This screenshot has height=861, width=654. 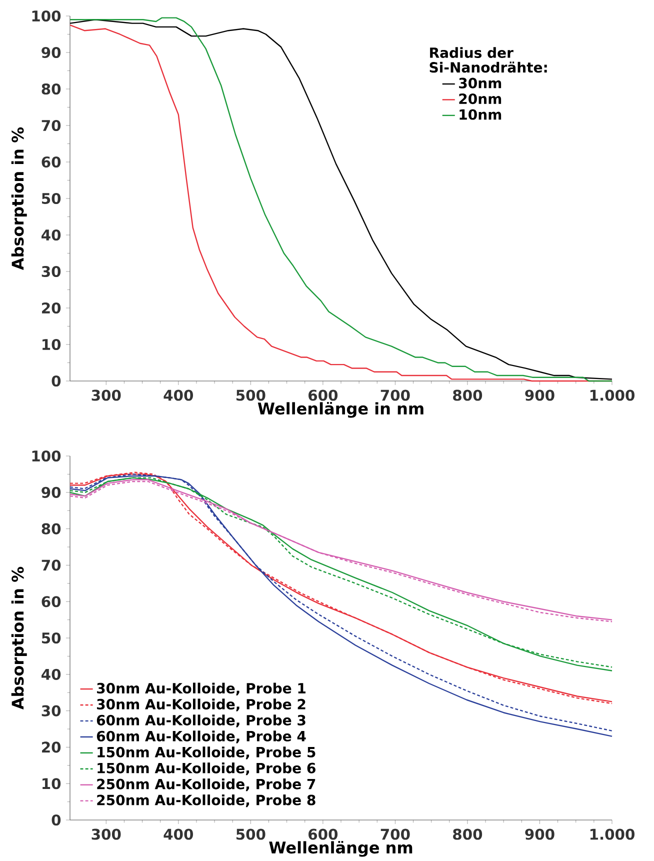 What do you see at coordinates (341, 410) in the screenshot?
I see `x-axis-title: Wellenlänge in nm` at bounding box center [341, 410].